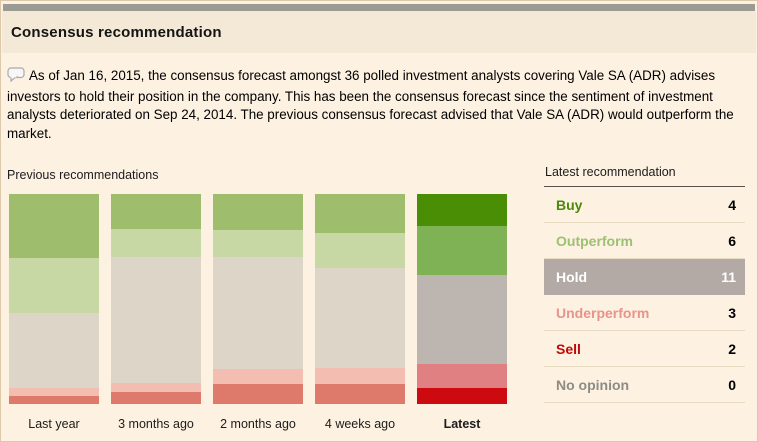  What do you see at coordinates (83, 175) in the screenshot?
I see `previous-recommendations-label: Previous recommendations` at bounding box center [83, 175].